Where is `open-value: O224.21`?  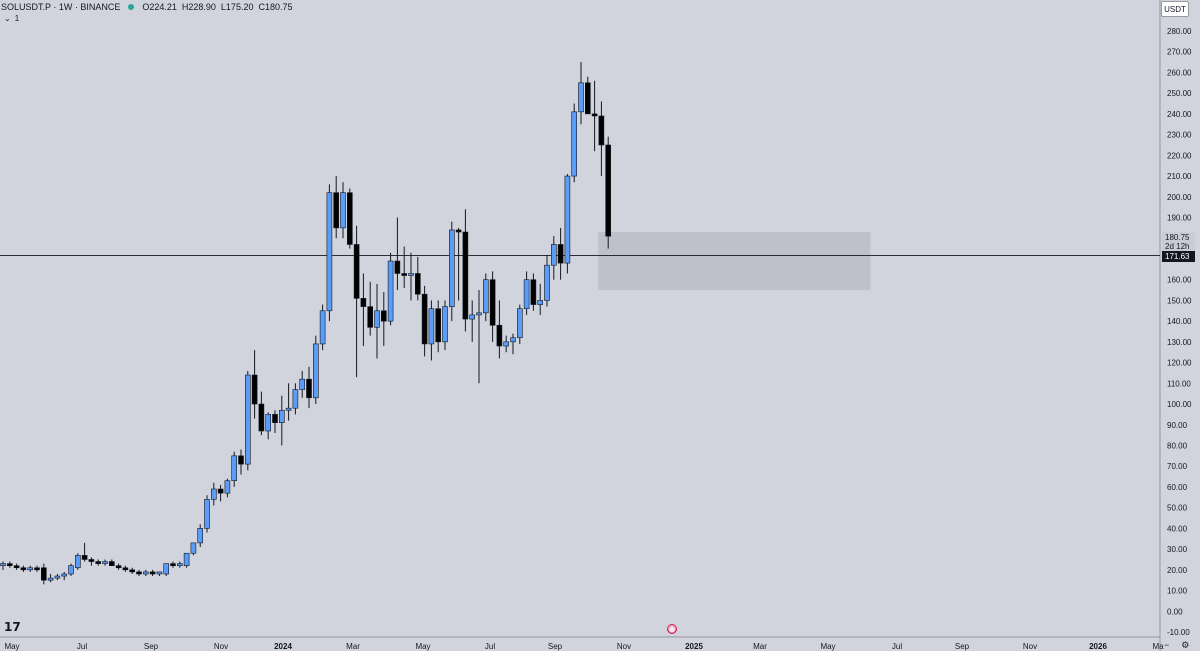 open-value: O224.21 is located at coordinates (159, 7).